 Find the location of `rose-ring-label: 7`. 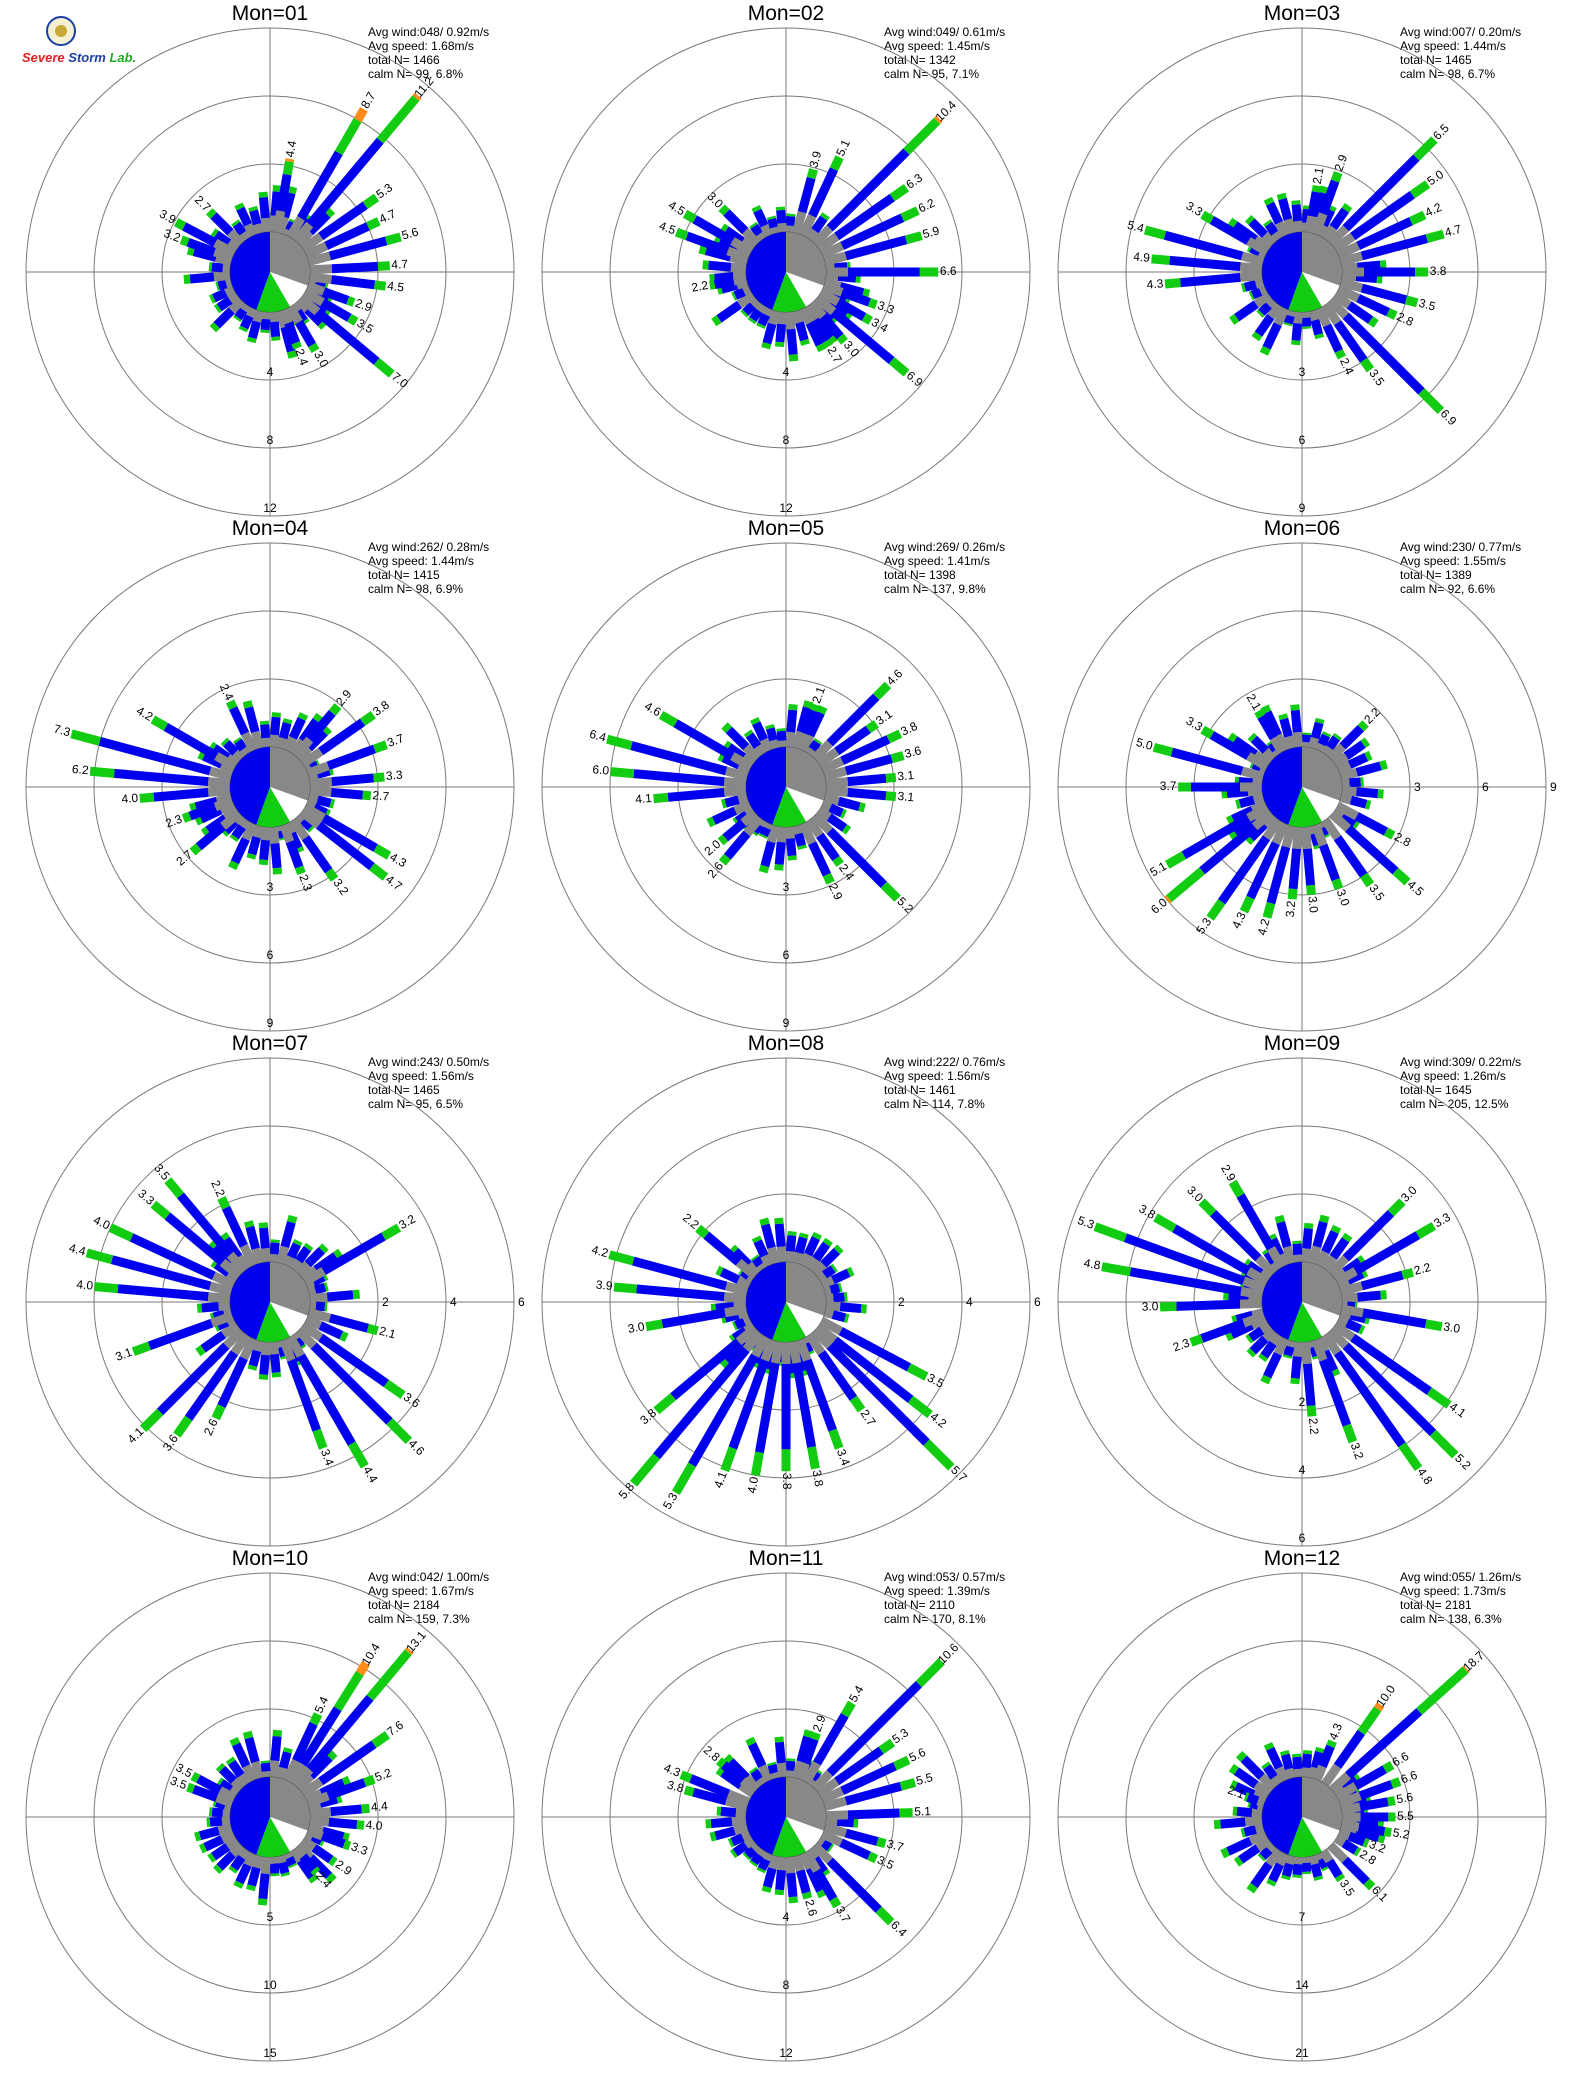

rose-ring-label: 7 is located at coordinates (1302, 1917).